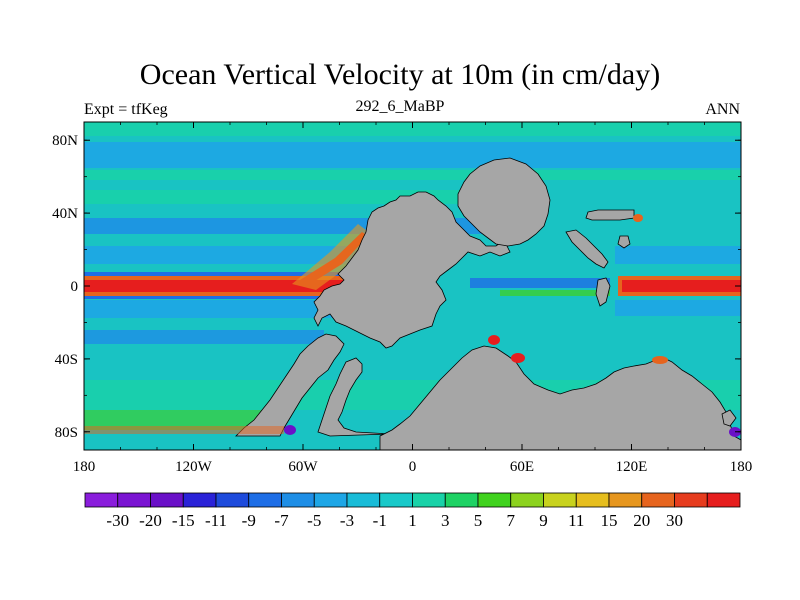  Describe the element at coordinates (65, 141) in the screenshot. I see `y-tick-label: 80N` at that location.